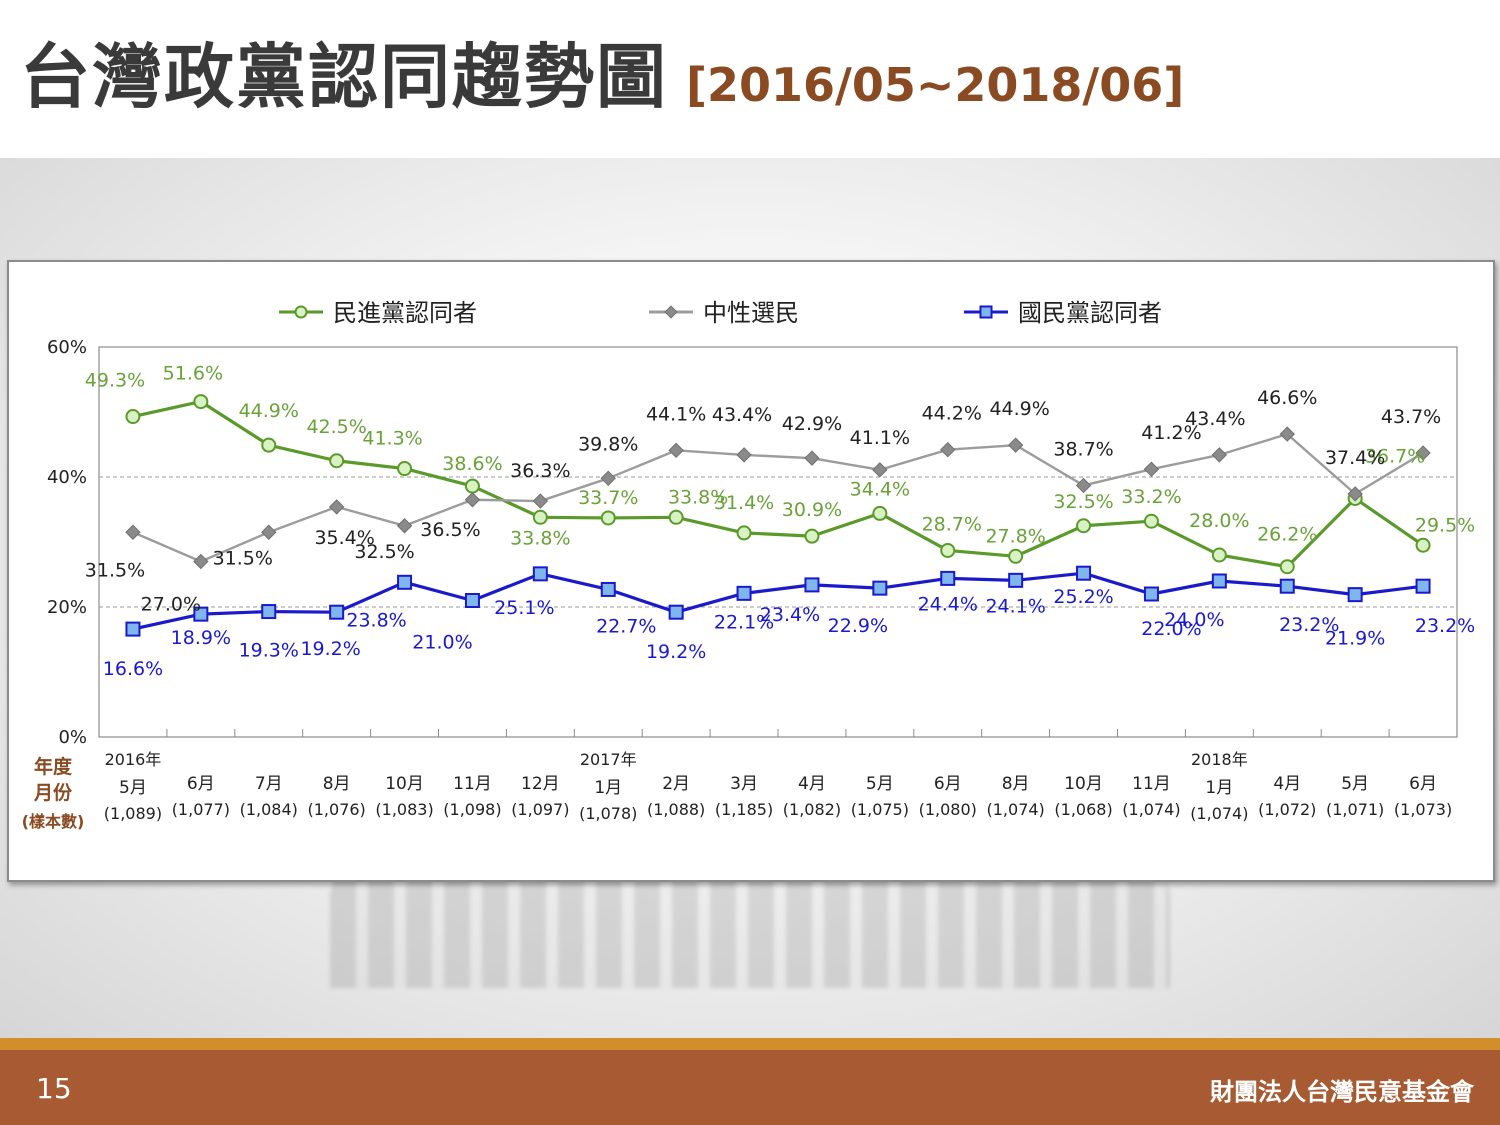 The width and height of the screenshot is (1500, 1125). What do you see at coordinates (1151, 809) in the screenshot?
I see `x-sample-label: (1,074)` at bounding box center [1151, 809].